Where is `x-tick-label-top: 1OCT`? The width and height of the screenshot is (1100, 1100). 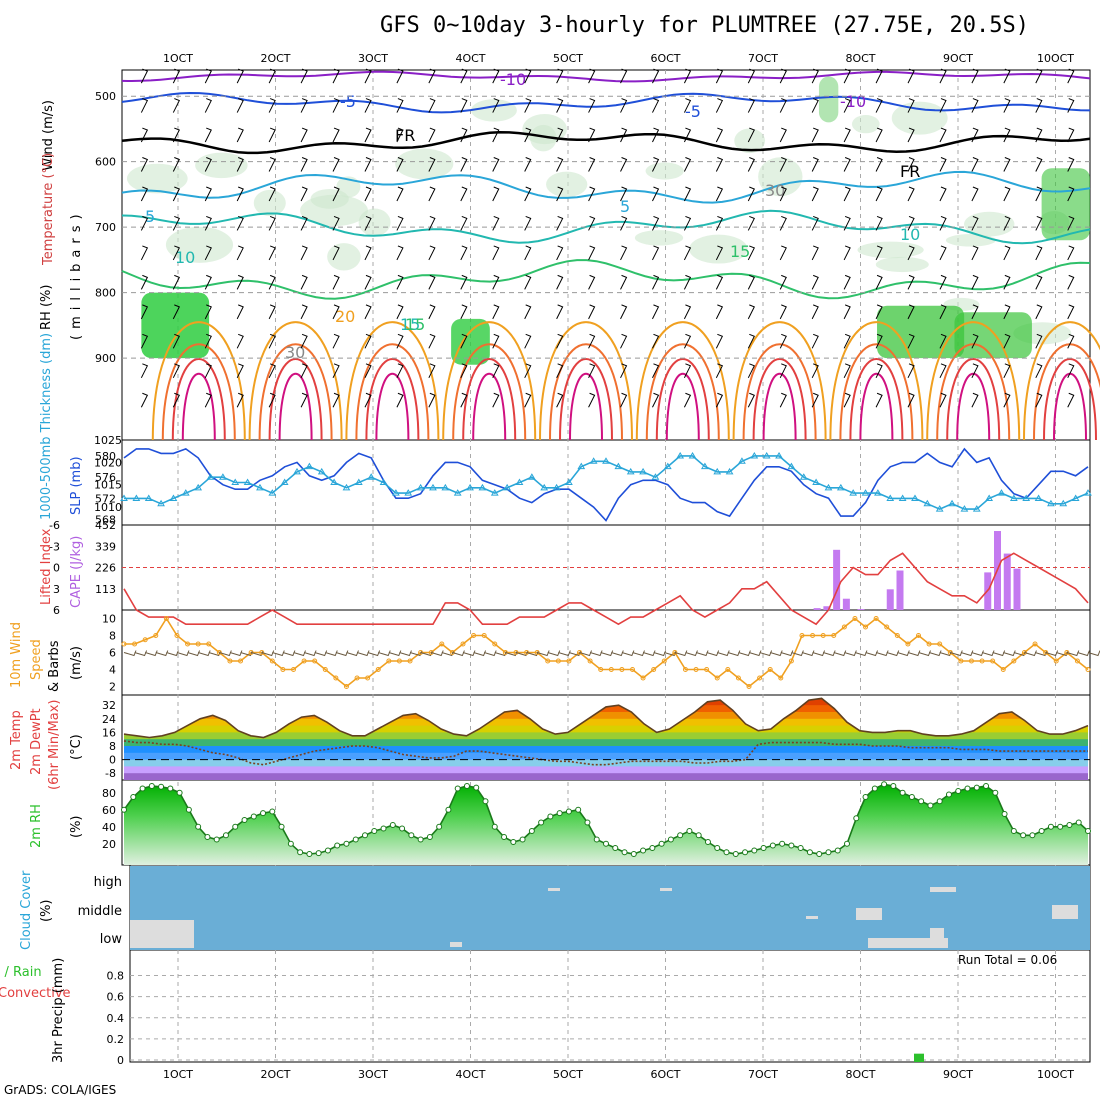 x-tick-label-top: 1OCT is located at coordinates (178, 58).